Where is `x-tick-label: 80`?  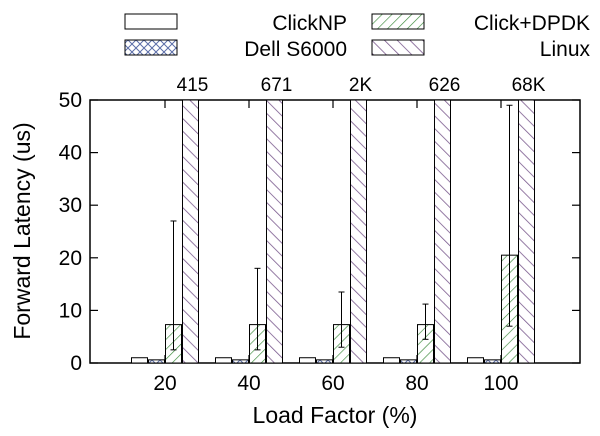
x-tick-label: 80 is located at coordinates (416, 383).